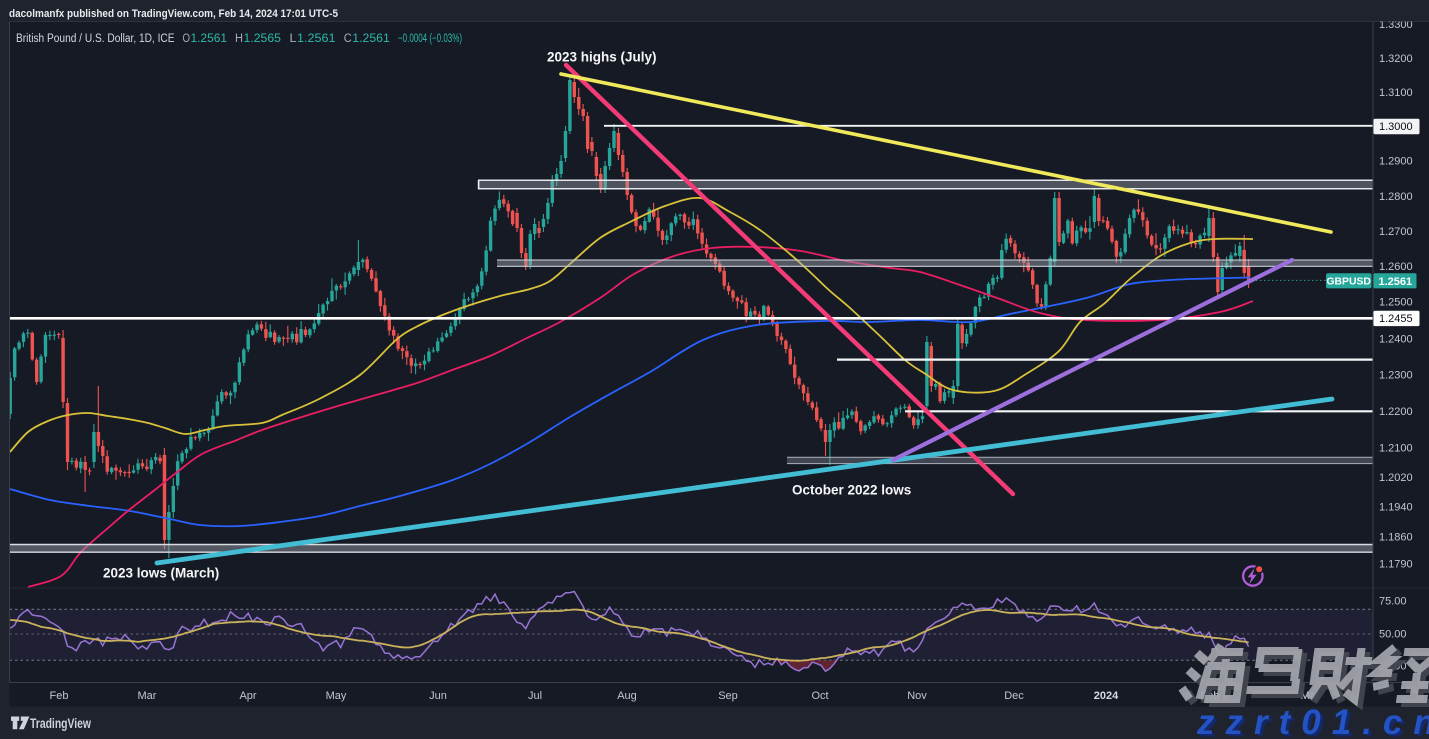 This screenshot has height=739, width=1429. I want to click on svg-text: Aug, so click(627, 696).